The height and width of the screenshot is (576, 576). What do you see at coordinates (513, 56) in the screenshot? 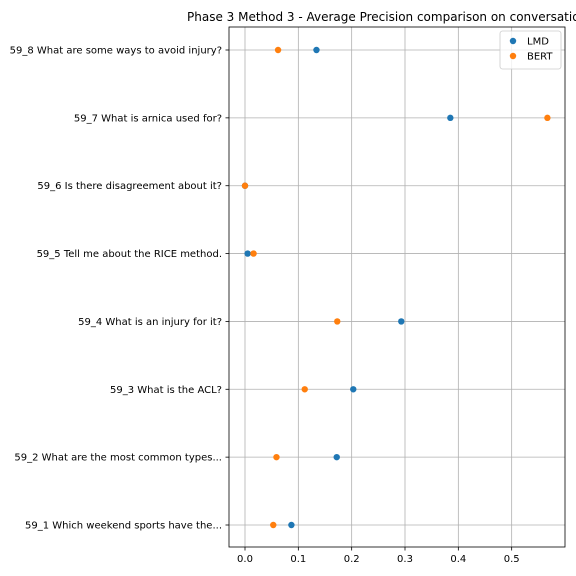
I see `legend-marker-bert` at bounding box center [513, 56].